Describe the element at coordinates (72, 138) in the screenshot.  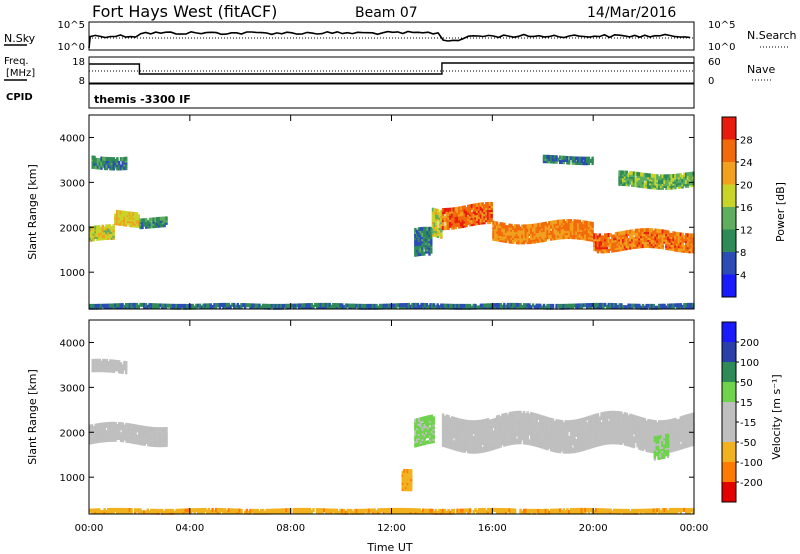
I see `y-tick-label: 4000` at that location.